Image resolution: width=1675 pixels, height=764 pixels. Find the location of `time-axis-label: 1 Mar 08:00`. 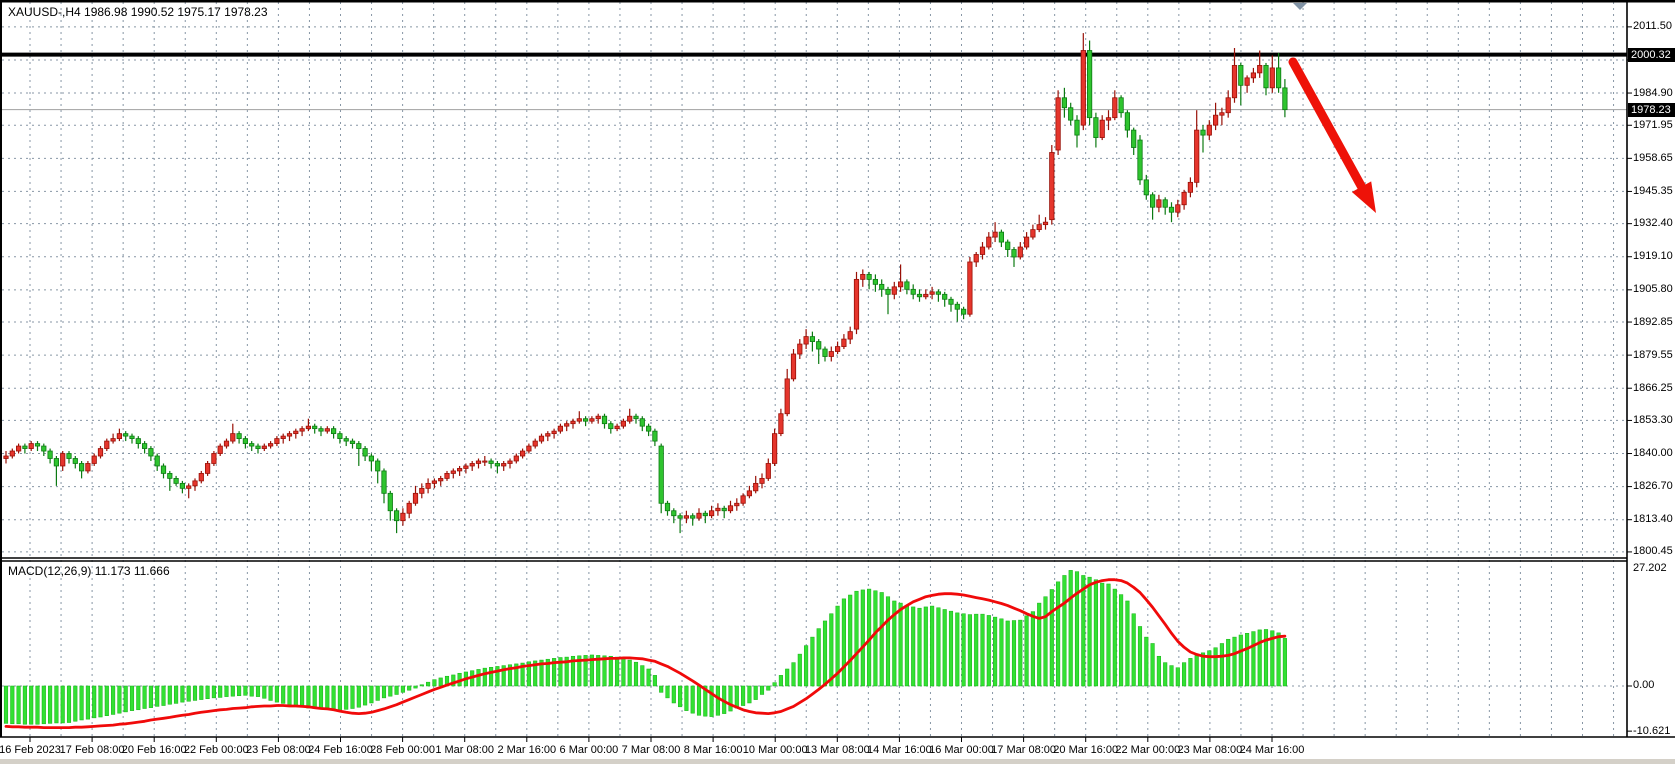

time-axis-label: 1 Mar 08:00 is located at coordinates (465, 750).